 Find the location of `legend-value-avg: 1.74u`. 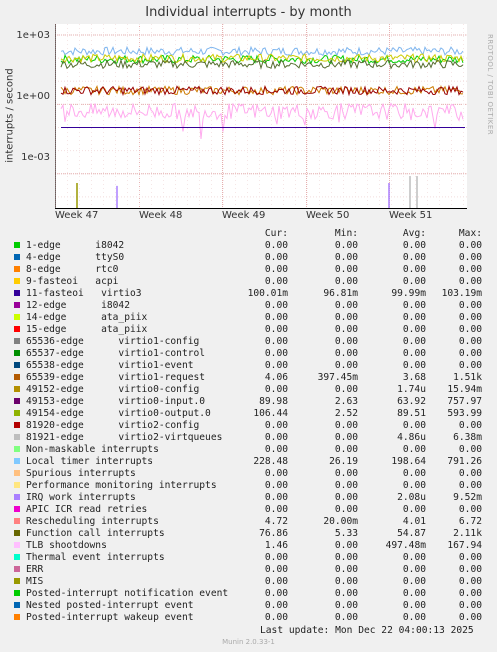

legend-value-avg: 1.74u is located at coordinates (411, 389).